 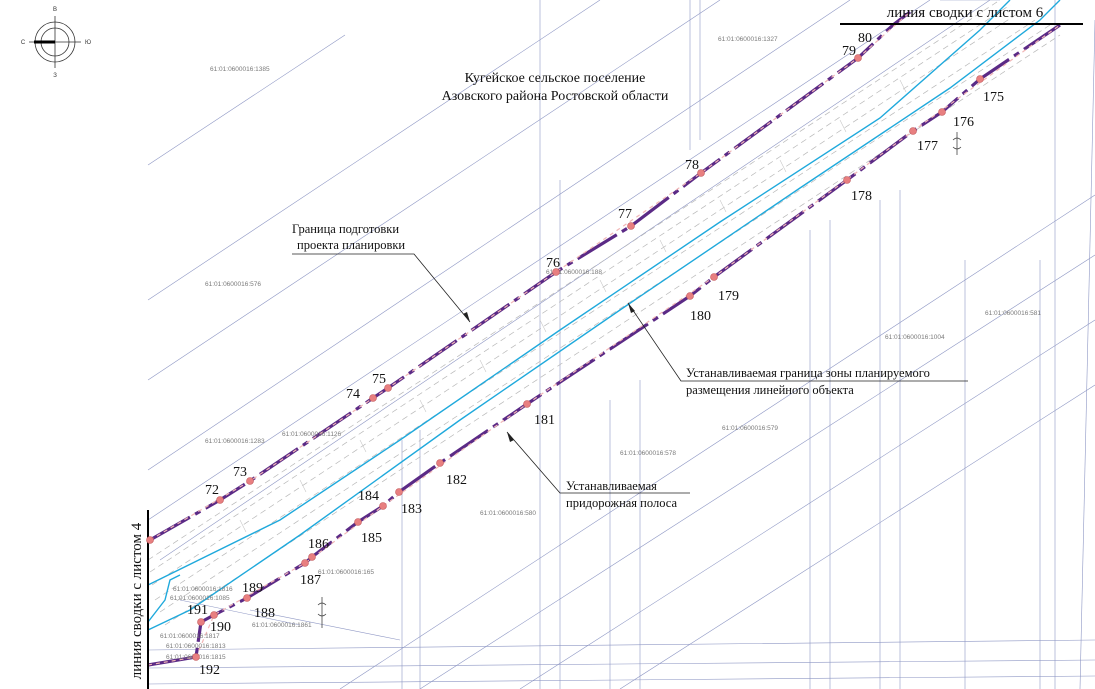 I want to click on point-label-185: 185, so click(x=371, y=538).